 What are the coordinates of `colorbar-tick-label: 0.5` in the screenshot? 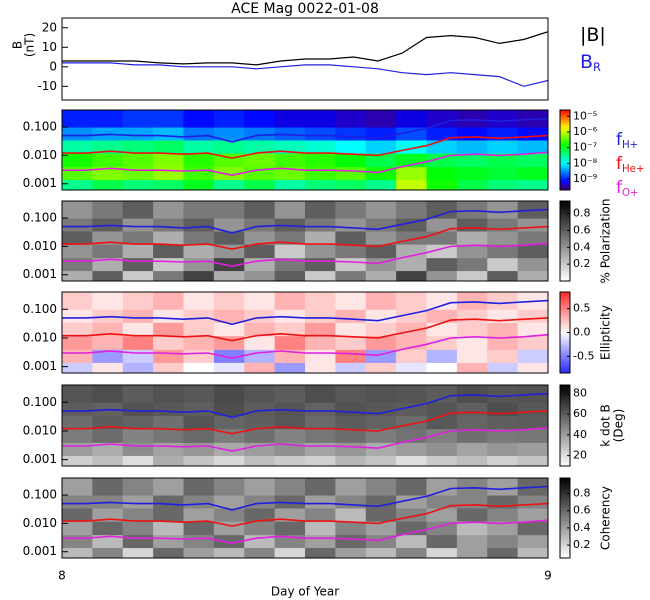 It's located at (582, 308).